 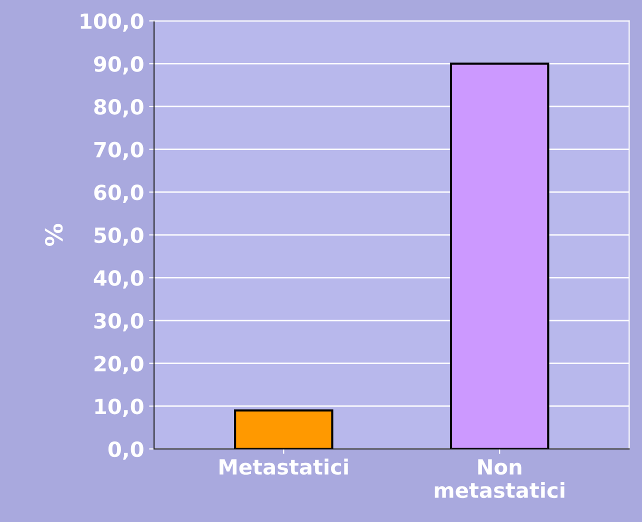 What do you see at coordinates (53, 235) in the screenshot?
I see `y-axis-title: %` at bounding box center [53, 235].